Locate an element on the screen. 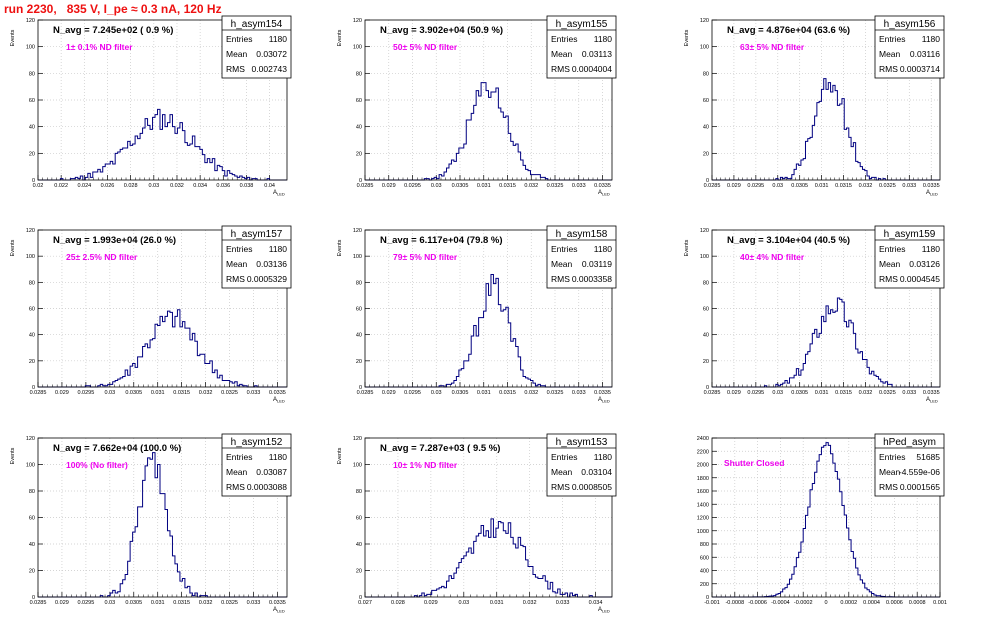 The image size is (996, 622). stats-value: 0.0004004 is located at coordinates (592, 69).